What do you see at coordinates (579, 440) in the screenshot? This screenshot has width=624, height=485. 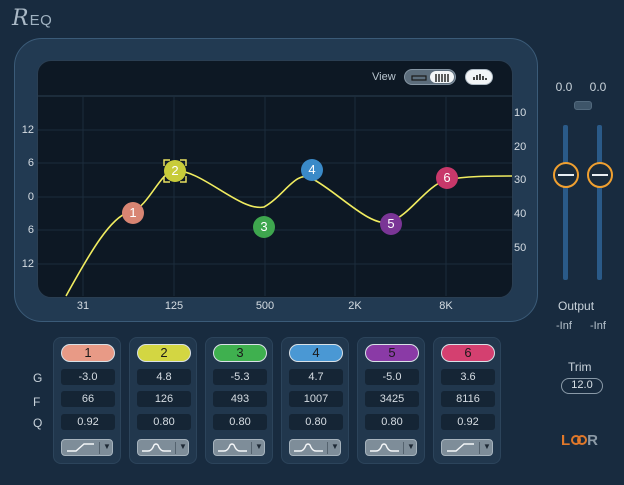 I see `link-icon` at bounding box center [579, 440].